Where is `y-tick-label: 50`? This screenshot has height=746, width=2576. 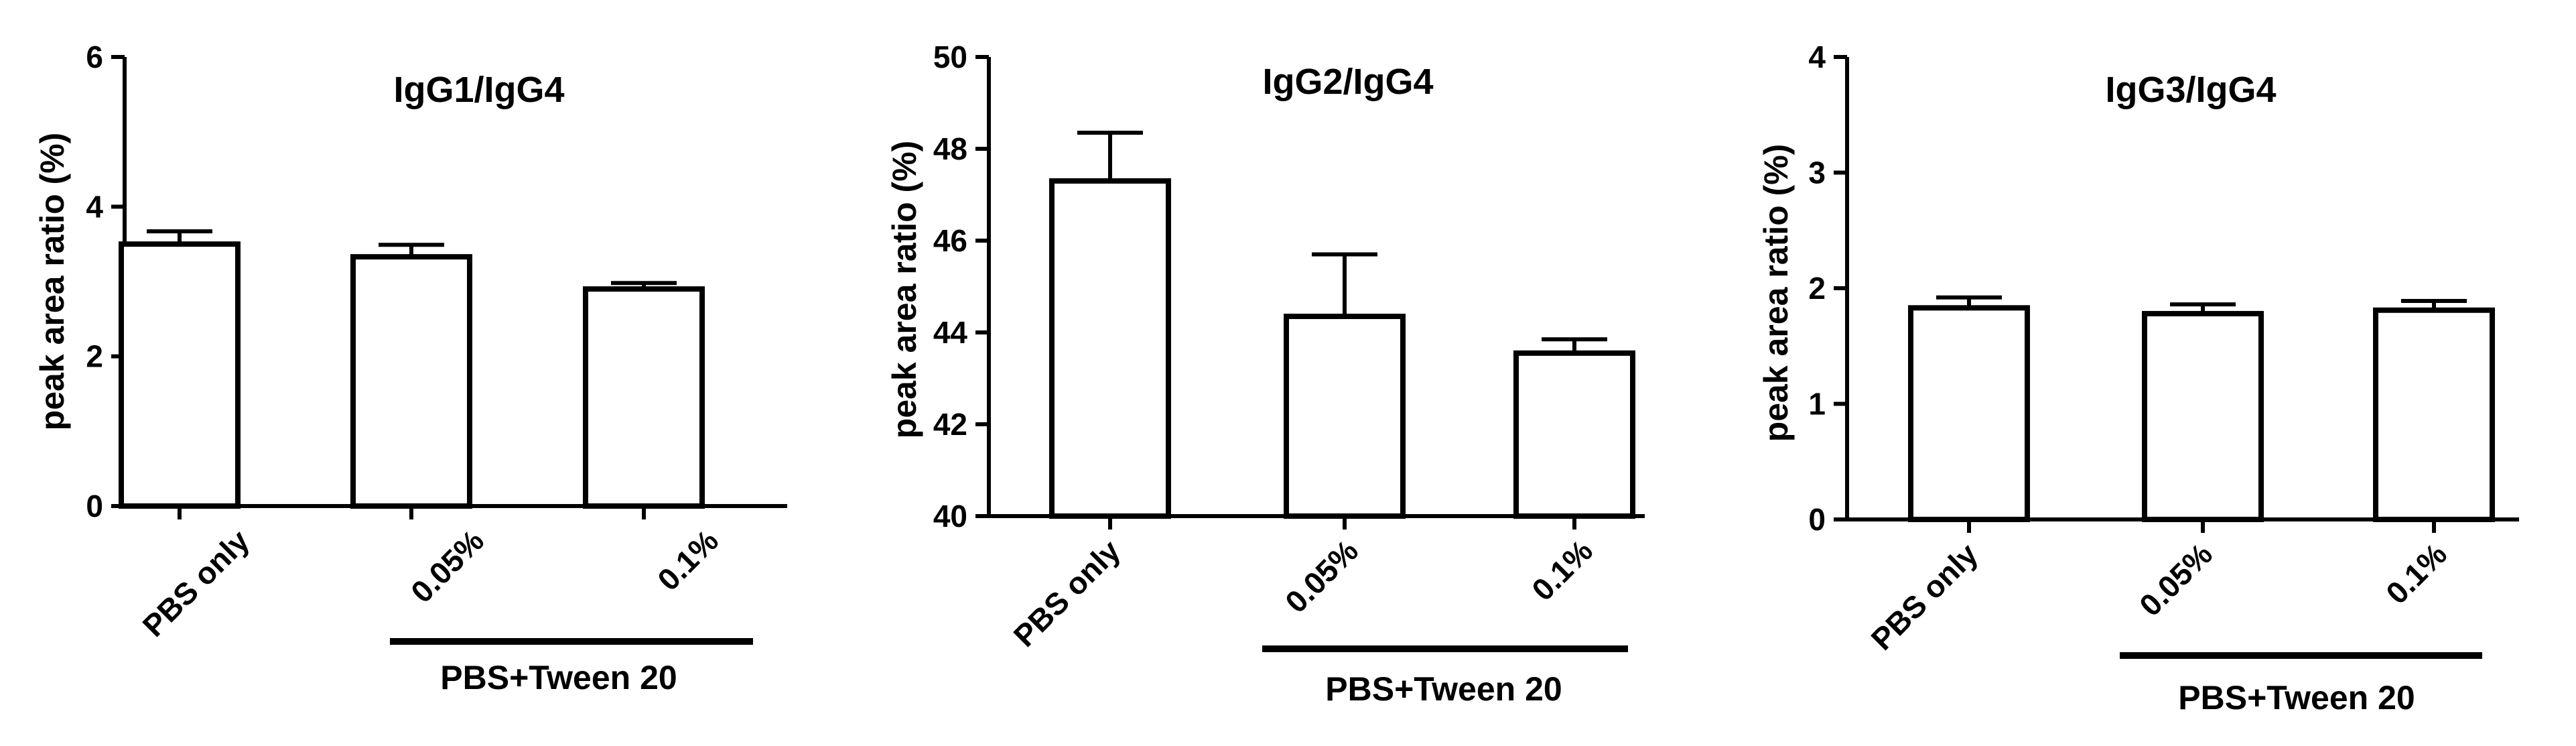
y-tick-label: 50 is located at coordinates (950, 57).